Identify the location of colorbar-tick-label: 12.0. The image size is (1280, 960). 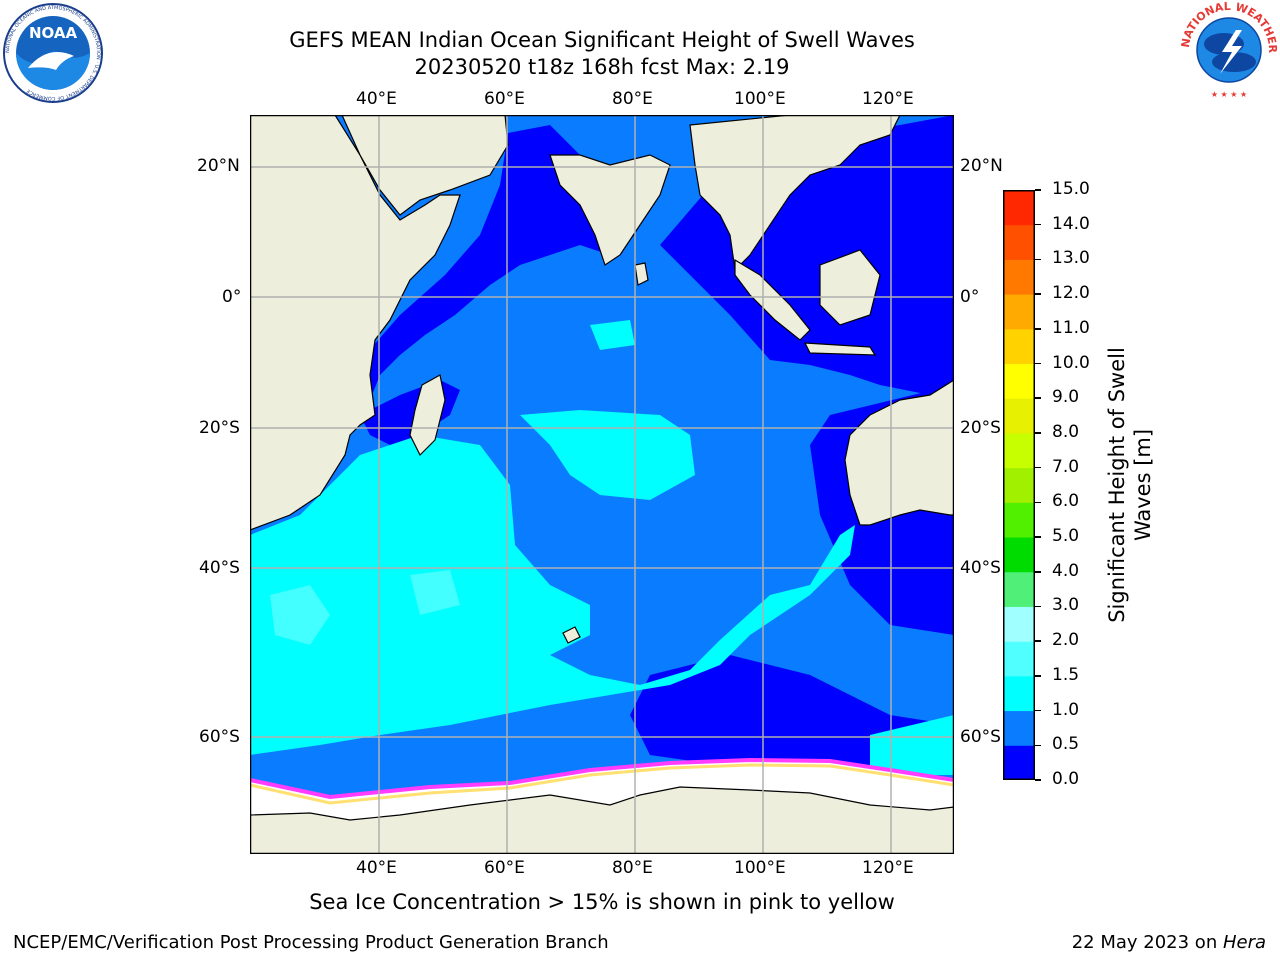
(1071, 293).